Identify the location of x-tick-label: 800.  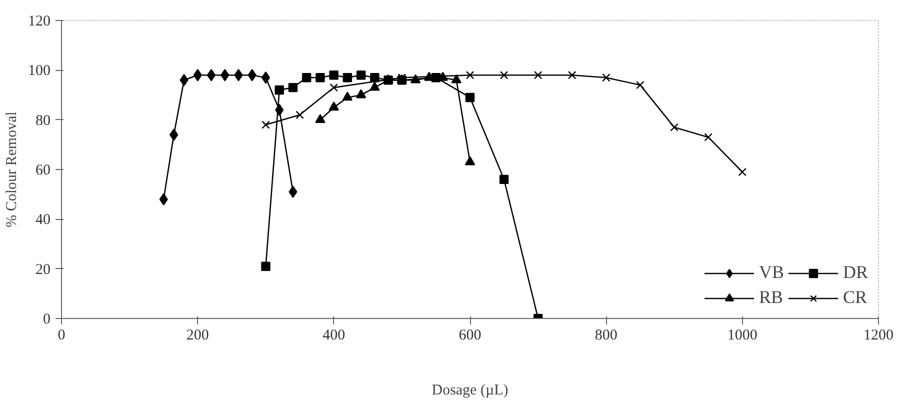
(606, 336).